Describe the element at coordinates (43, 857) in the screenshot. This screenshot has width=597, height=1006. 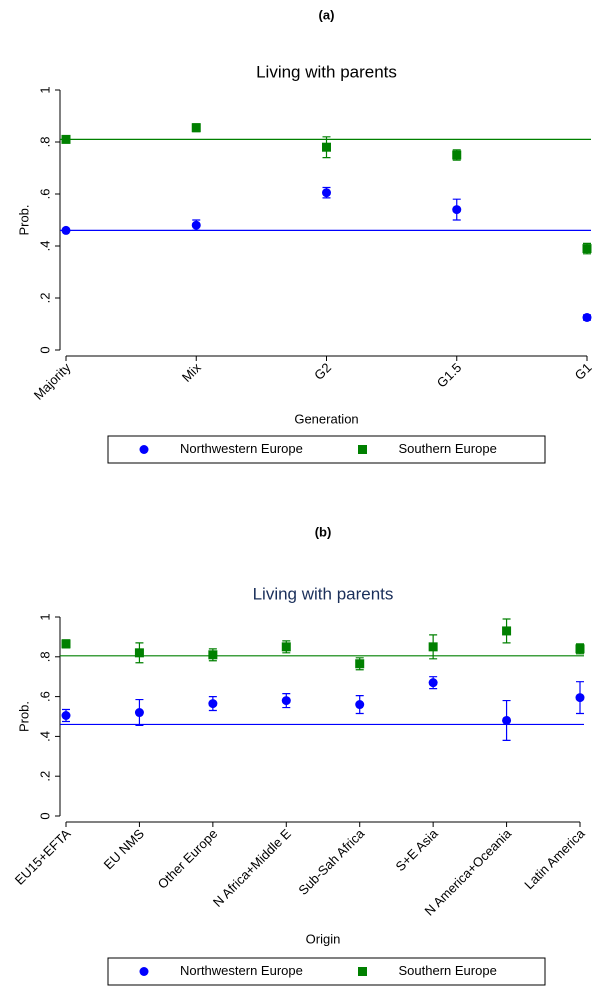
I see `x-tick-label: EU15+EFTA` at that location.